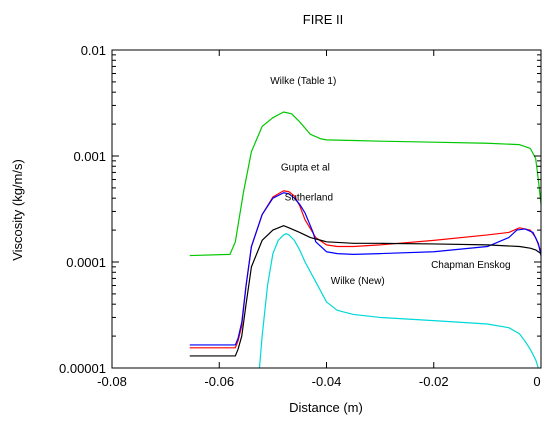 The height and width of the screenshot is (424, 543). What do you see at coordinates (471, 265) in the screenshot?
I see `annotation-label: Chapman Enskog` at bounding box center [471, 265].